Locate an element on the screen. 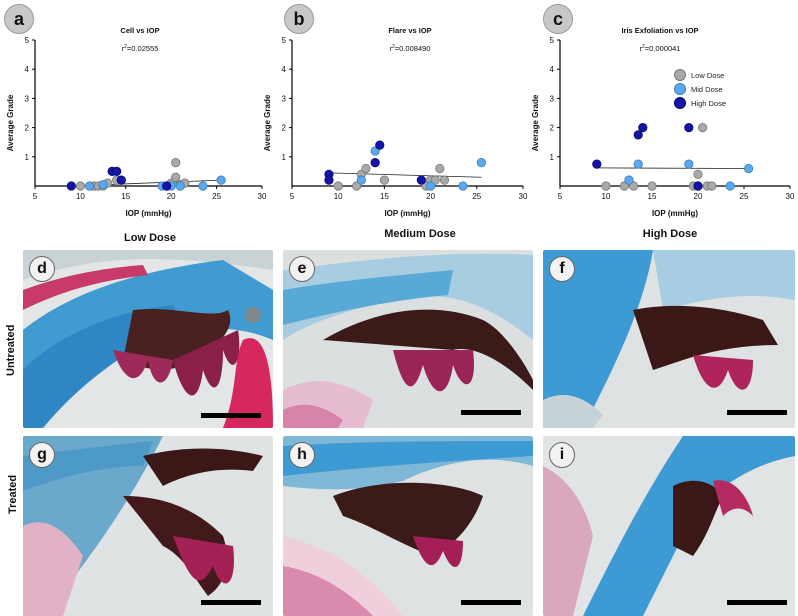 Image resolution: width=798 pixels, height=616 pixels. micrograph-e: e is located at coordinates (408, 339).